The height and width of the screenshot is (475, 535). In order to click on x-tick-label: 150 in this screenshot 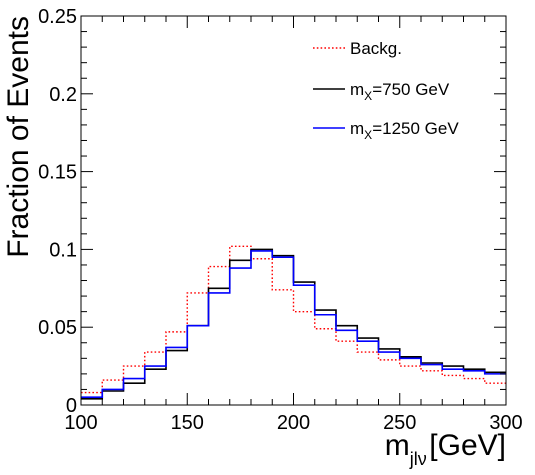, I will do `click(187, 423)`.